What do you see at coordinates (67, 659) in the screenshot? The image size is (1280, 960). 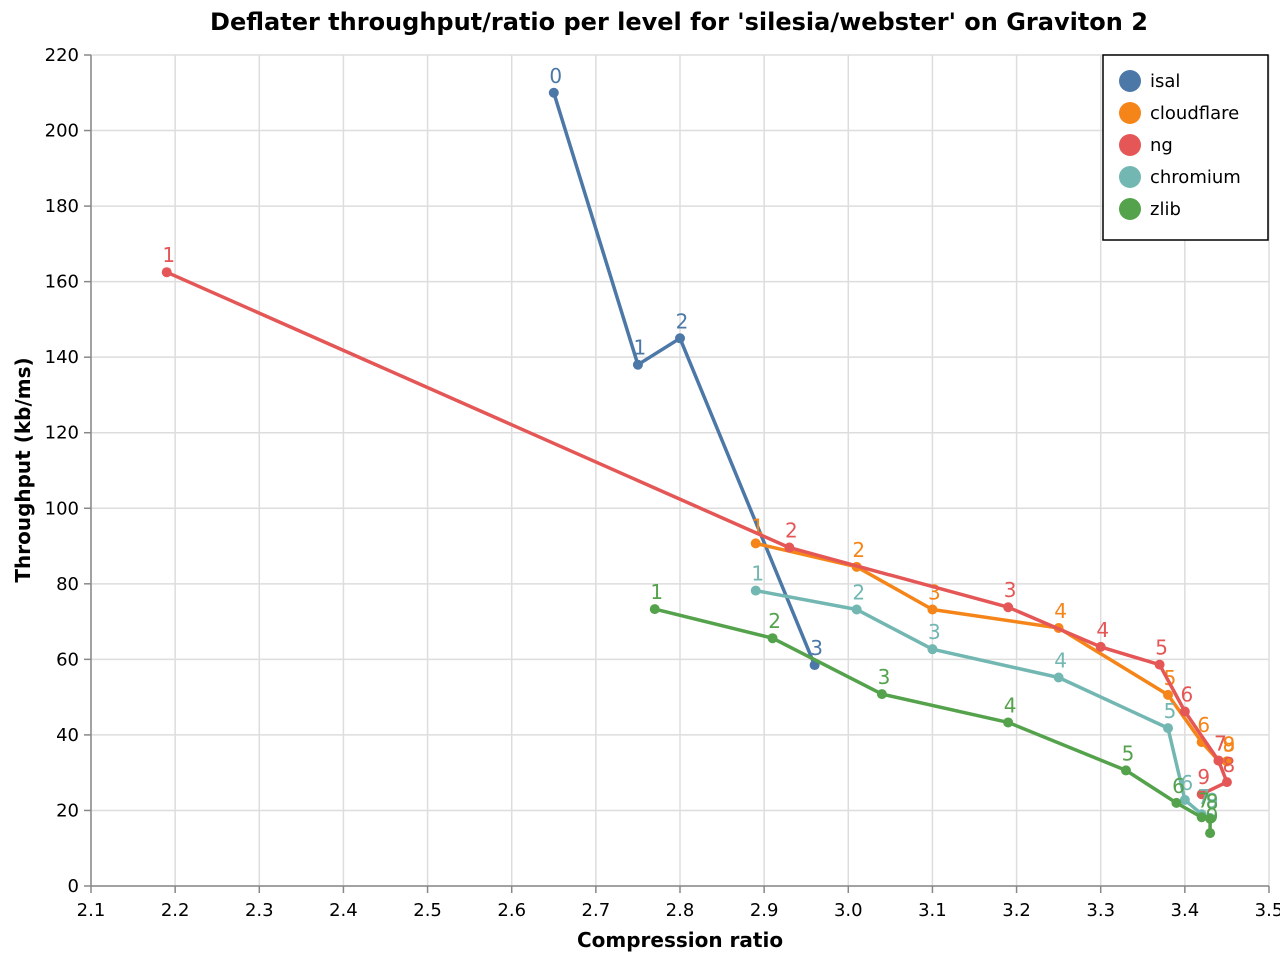 I see `y-tick-label: 60` at bounding box center [67, 659].